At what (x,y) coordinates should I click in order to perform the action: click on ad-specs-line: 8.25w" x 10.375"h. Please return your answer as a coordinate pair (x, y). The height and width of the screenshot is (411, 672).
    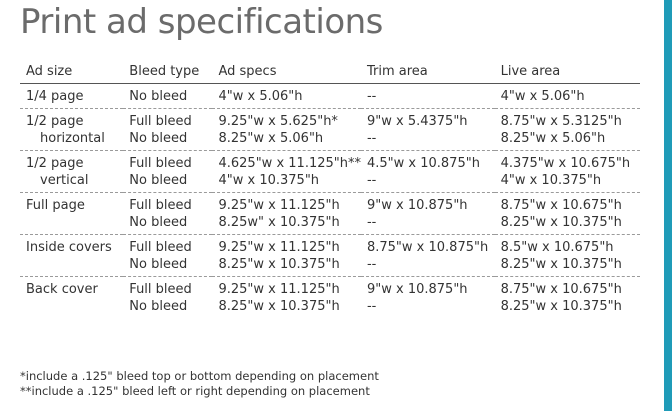
    Looking at the image, I should click on (279, 222).